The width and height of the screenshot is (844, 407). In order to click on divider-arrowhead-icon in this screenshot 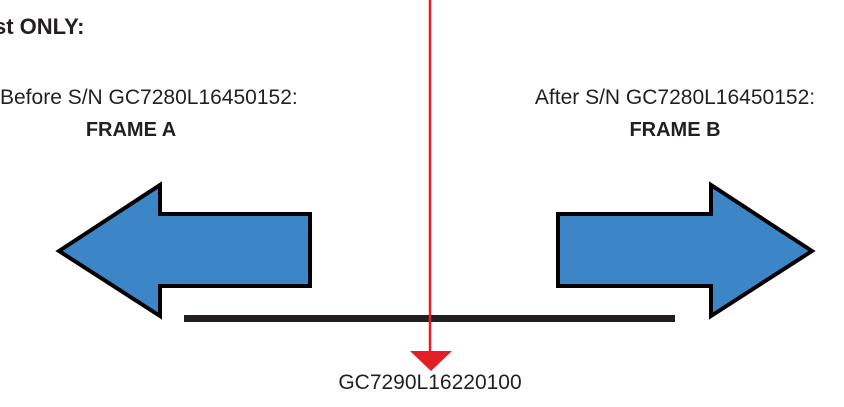, I will do `click(431, 361)`.